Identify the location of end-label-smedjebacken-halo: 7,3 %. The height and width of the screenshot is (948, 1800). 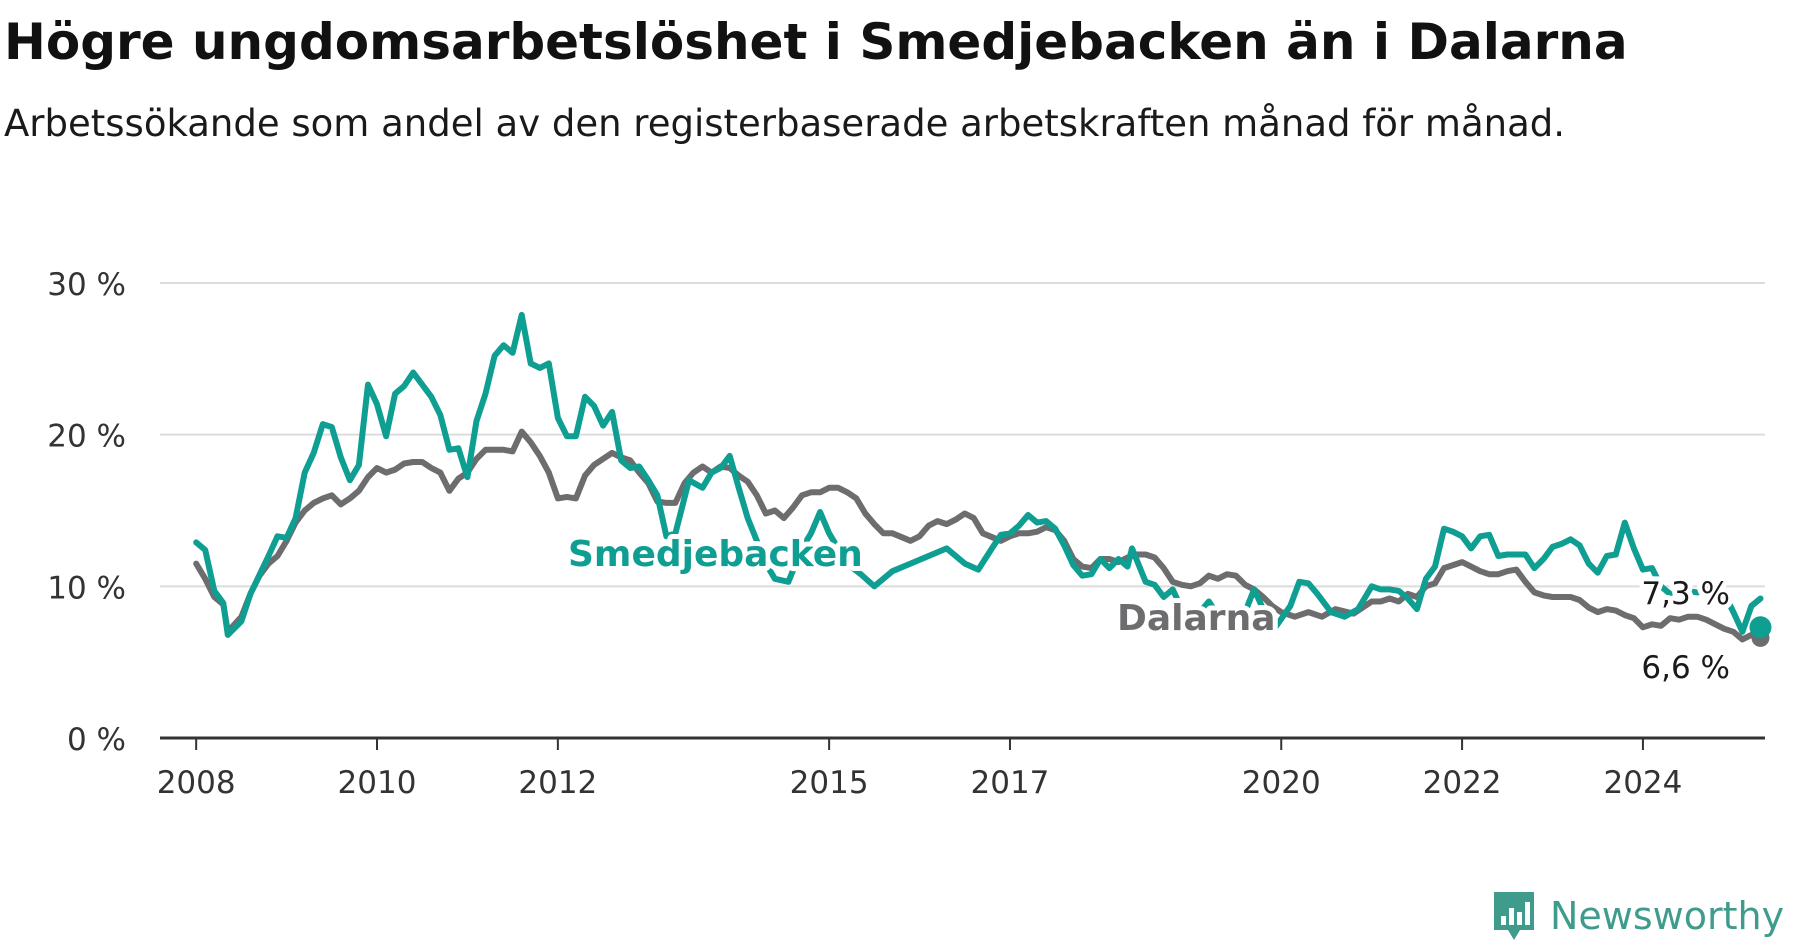
(1685, 594).